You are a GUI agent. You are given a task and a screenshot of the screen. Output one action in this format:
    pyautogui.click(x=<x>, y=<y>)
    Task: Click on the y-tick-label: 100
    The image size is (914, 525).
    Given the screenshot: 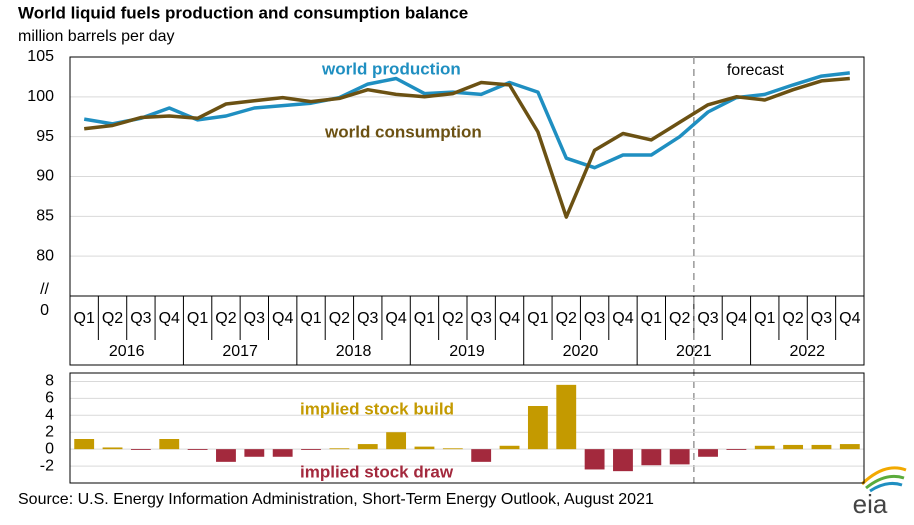 What is the action you would take?
    pyautogui.click(x=40, y=96)
    